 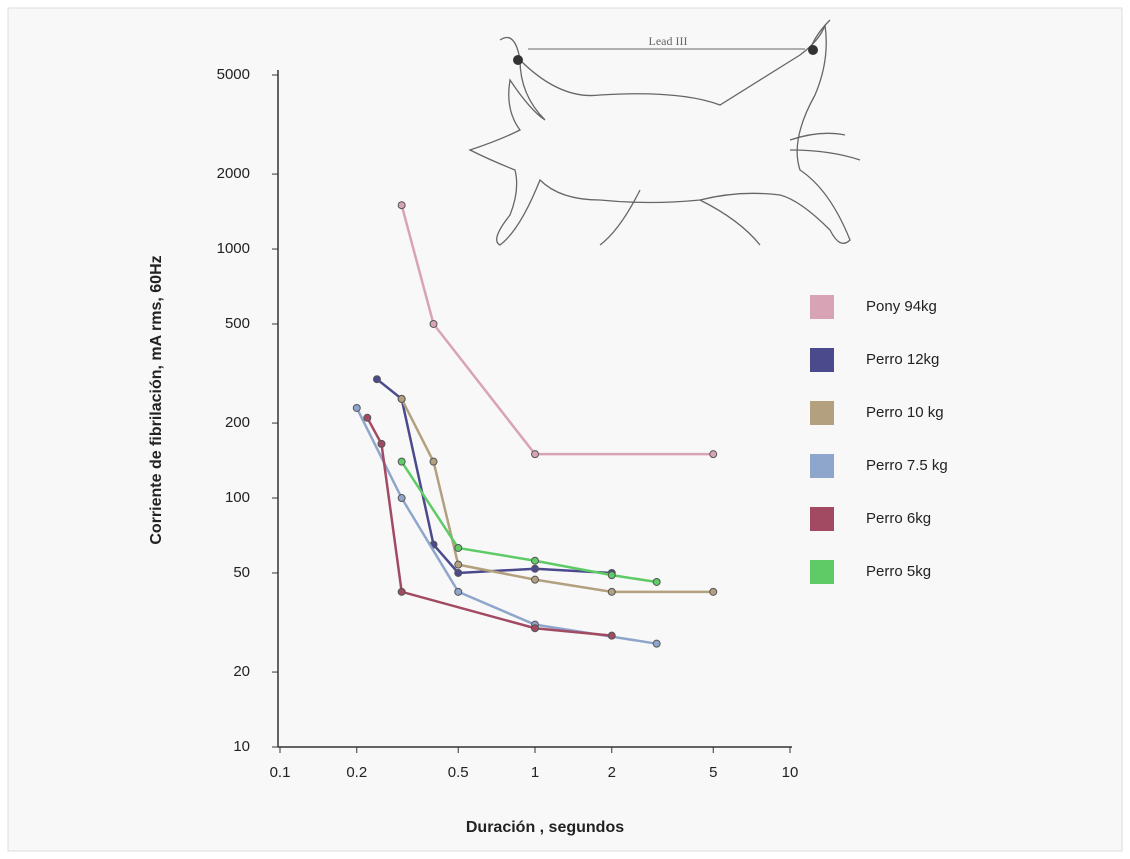 What do you see at coordinates (898, 571) in the screenshot?
I see `legend-label: Perro 5kg` at bounding box center [898, 571].